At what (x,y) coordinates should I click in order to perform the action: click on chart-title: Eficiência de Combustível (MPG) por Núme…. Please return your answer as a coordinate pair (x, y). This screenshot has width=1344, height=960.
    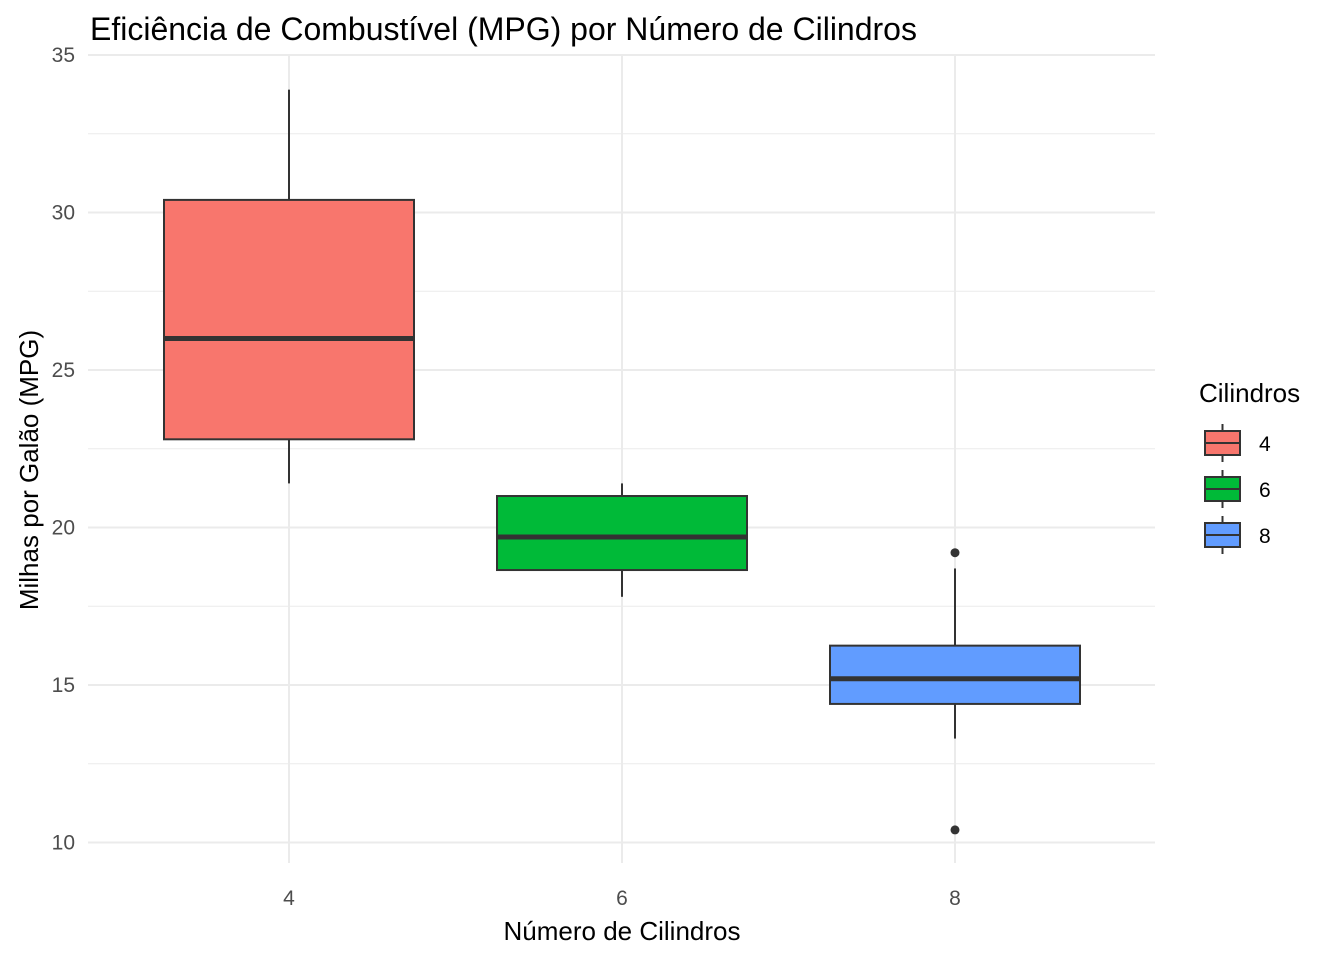
    Looking at the image, I should click on (503, 29).